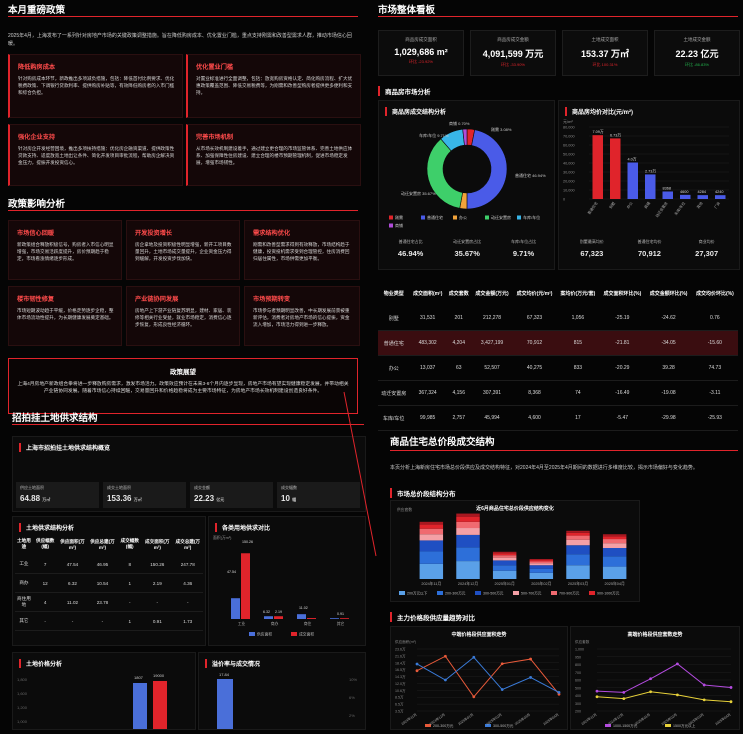  I want to click on table-cell: 4,204, so click(458, 343).